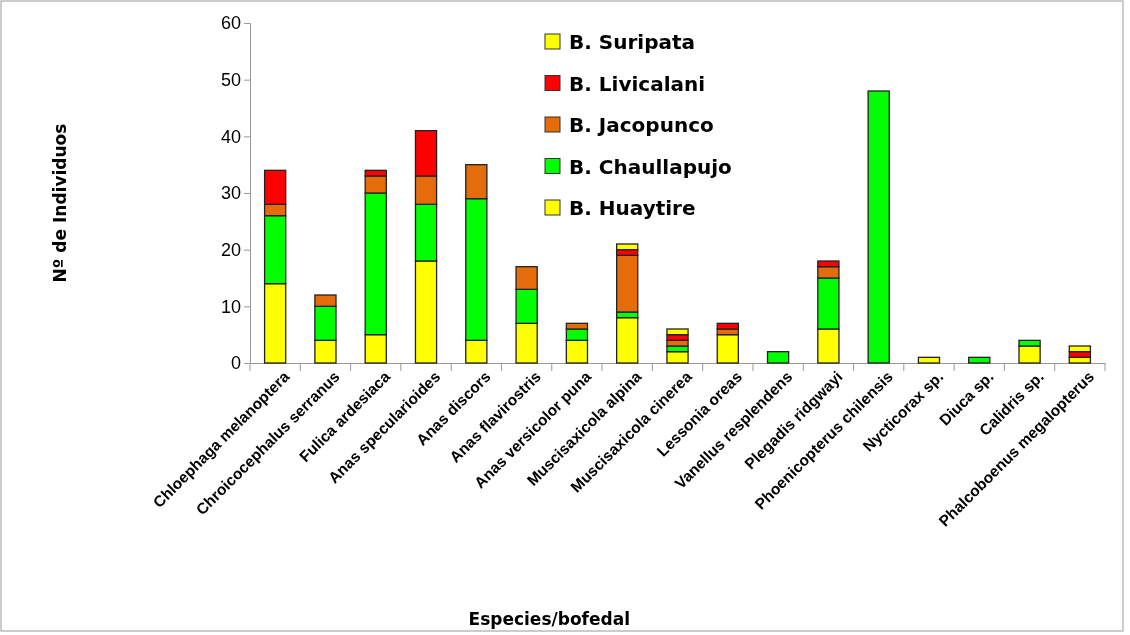 The image size is (1130, 635). What do you see at coordinates (230, 249) in the screenshot?
I see `y-tick-label: 20` at bounding box center [230, 249].